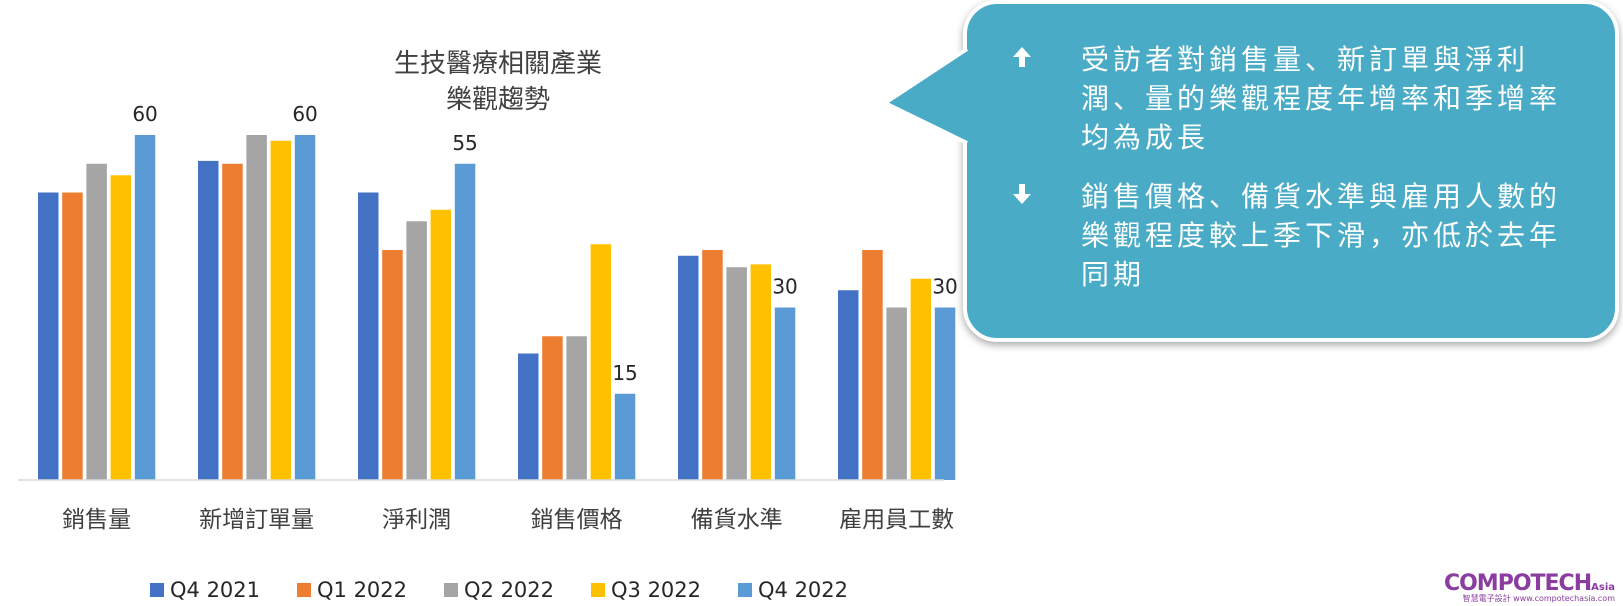  Describe the element at coordinates (464, 143) in the screenshot. I see `data-label-2: 55` at that location.